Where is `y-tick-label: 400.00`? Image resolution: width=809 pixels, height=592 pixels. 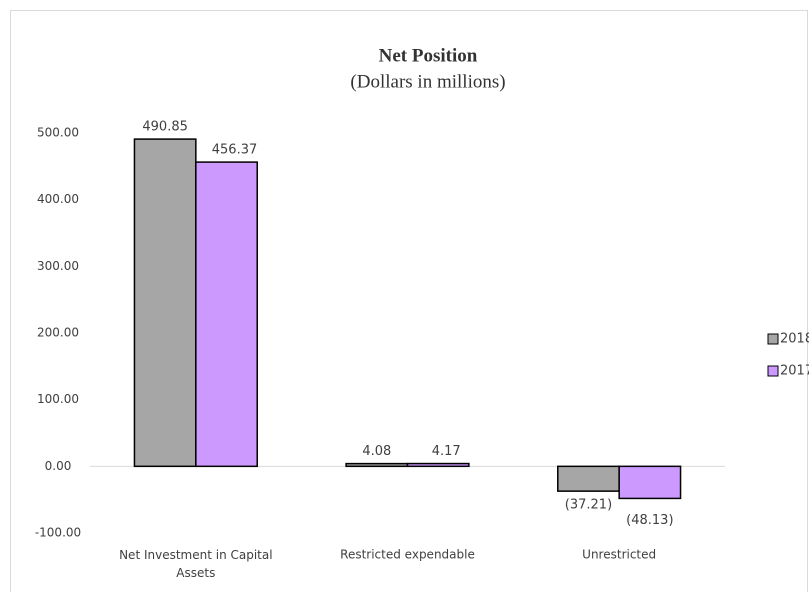 y-tick-label: 400.00 is located at coordinates (58, 199).